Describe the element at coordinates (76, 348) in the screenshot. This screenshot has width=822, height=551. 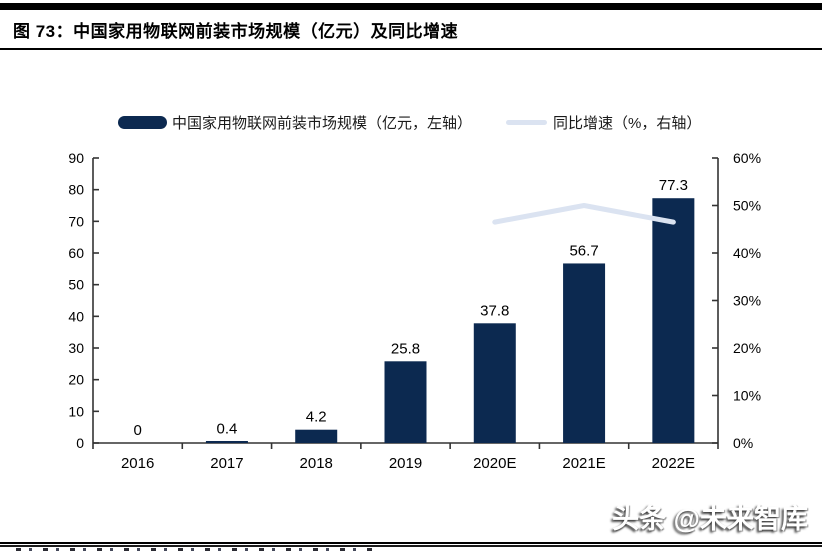
I see `y-axis-left-label: 30` at that location.